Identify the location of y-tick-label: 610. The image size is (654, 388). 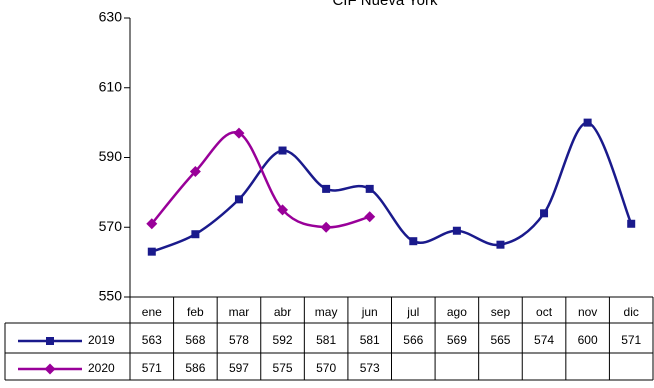
(111, 86).